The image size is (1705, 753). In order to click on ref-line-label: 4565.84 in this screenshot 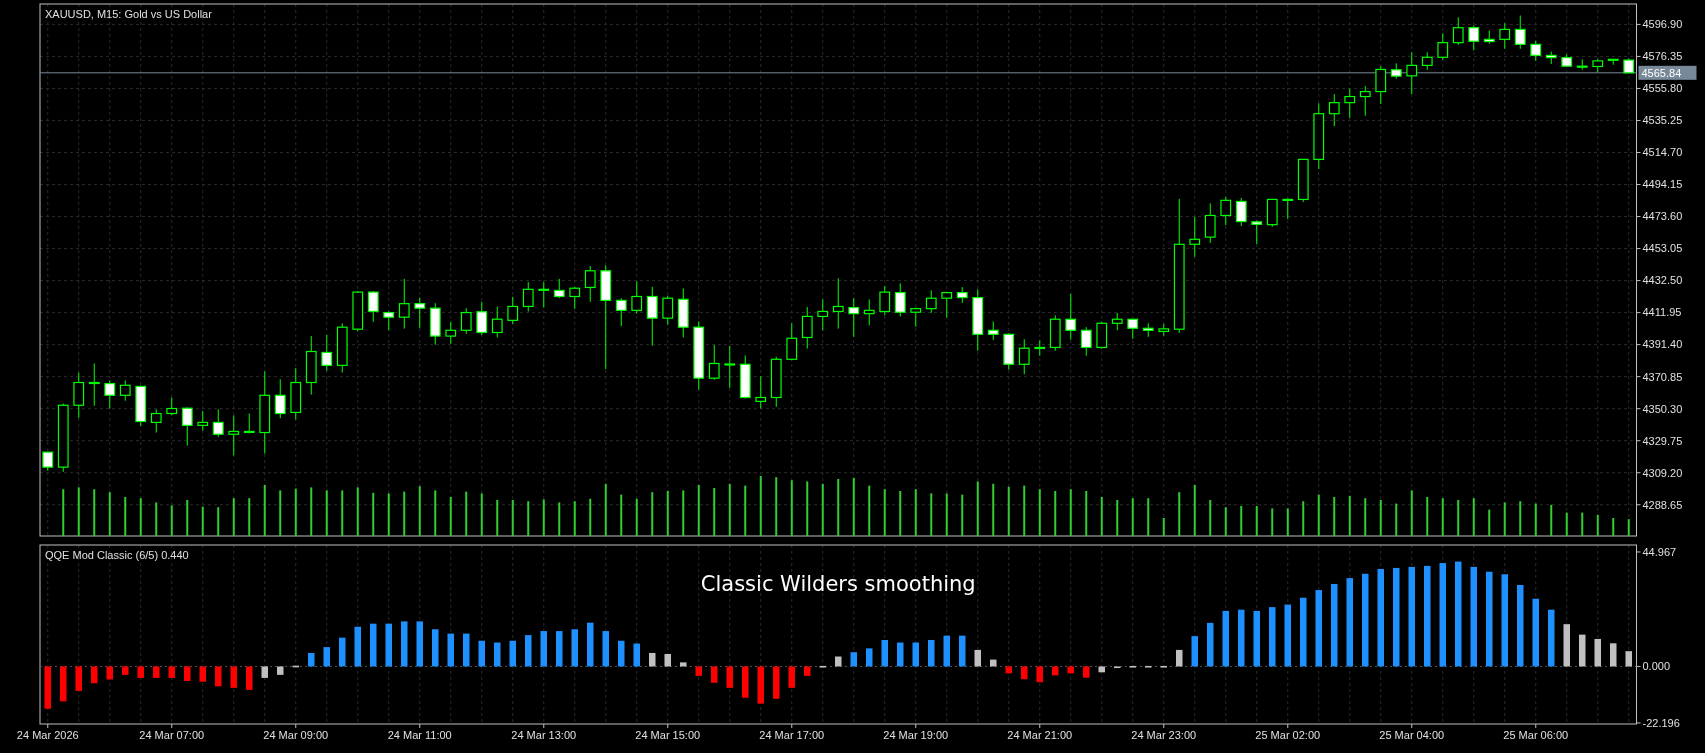, I will do `click(1661, 72)`.